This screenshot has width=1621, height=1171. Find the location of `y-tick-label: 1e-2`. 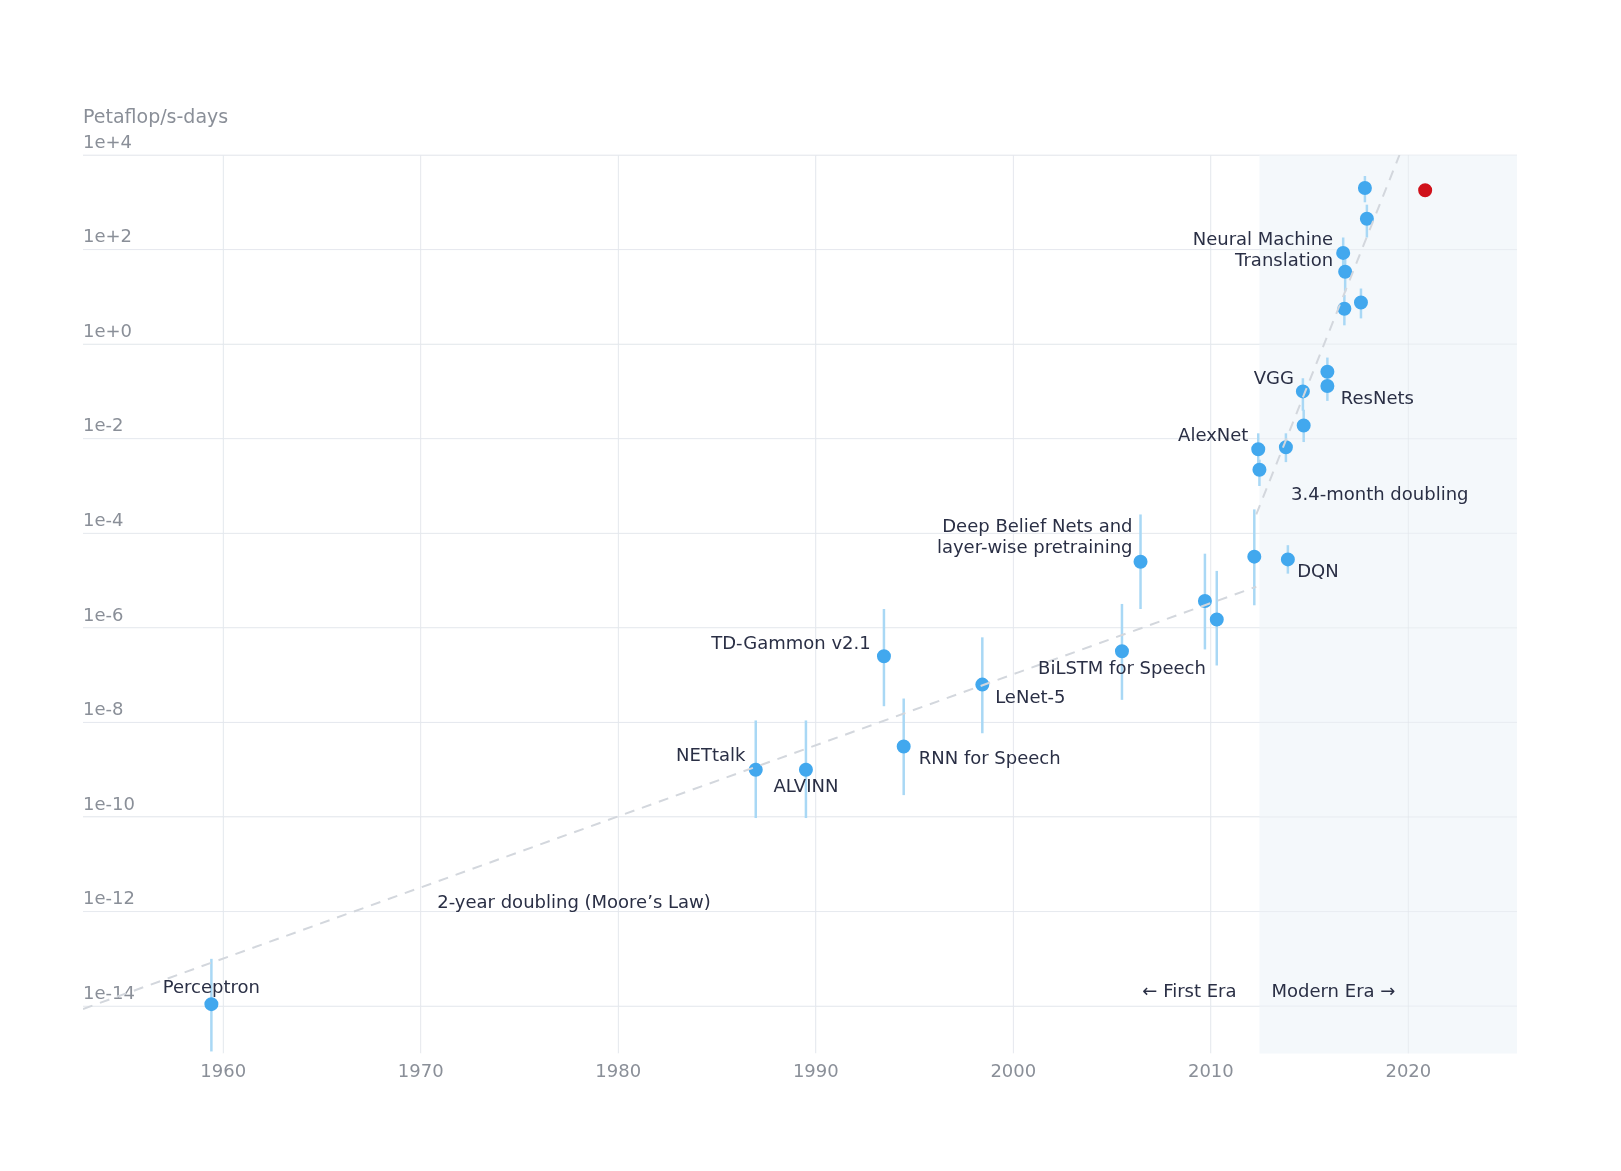

y-tick-label: 1e-2 is located at coordinates (103, 425).